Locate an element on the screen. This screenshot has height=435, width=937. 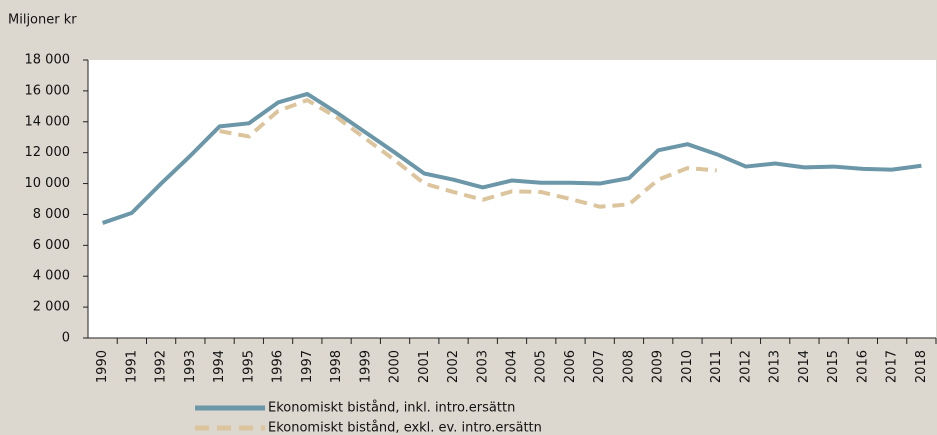
x-tick-label: 2018 is located at coordinates (921, 366).